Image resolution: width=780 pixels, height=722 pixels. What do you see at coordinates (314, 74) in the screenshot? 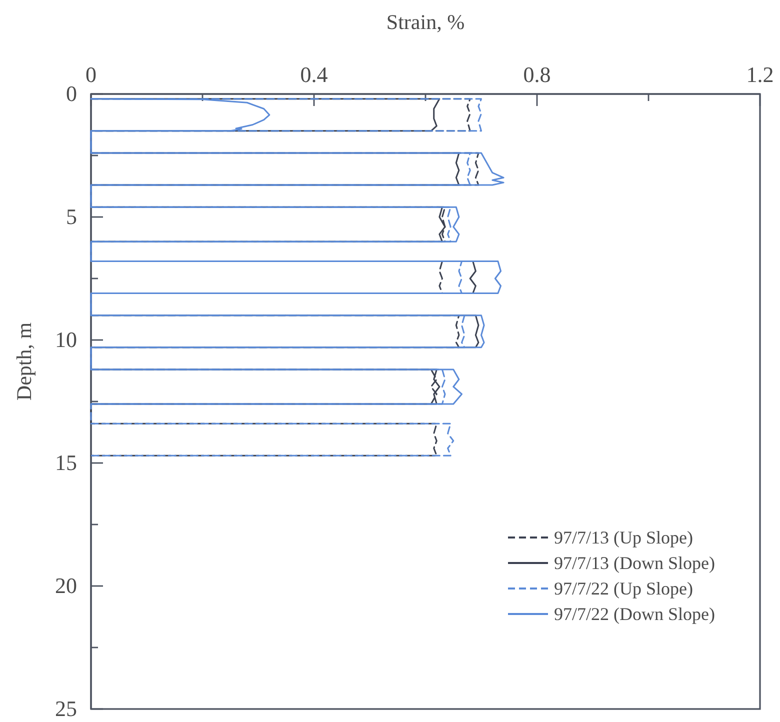
I see `x-tick-label: 0.4` at bounding box center [314, 74].